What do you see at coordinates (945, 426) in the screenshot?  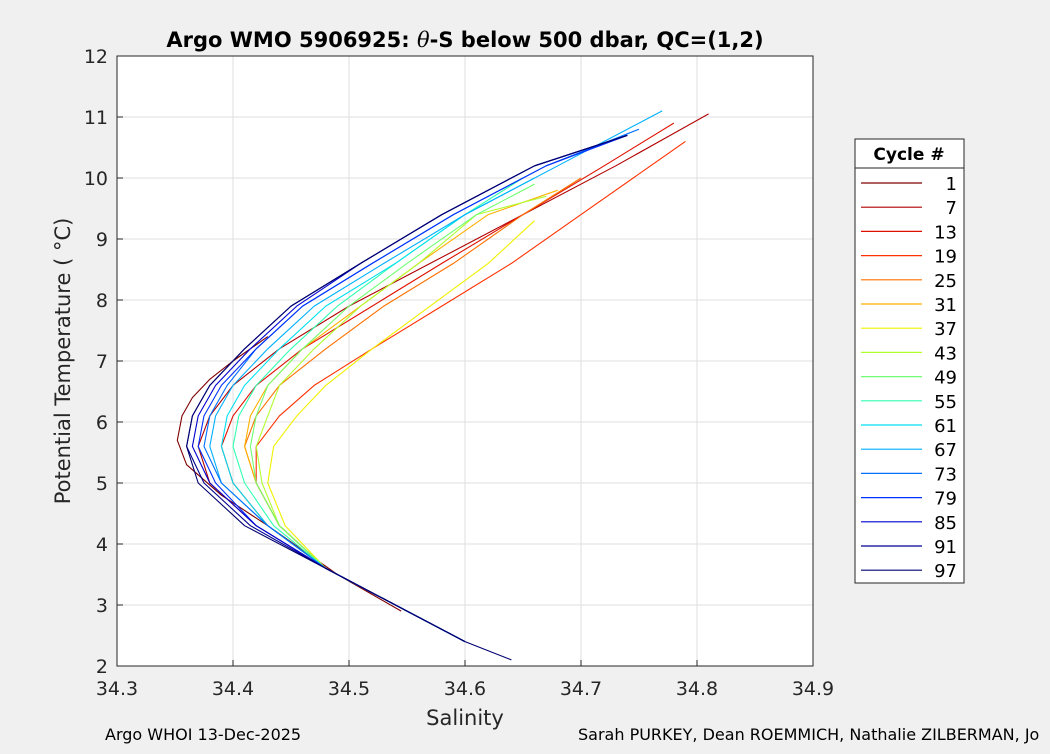 I see `legend-entry-label: 61` at bounding box center [945, 426].